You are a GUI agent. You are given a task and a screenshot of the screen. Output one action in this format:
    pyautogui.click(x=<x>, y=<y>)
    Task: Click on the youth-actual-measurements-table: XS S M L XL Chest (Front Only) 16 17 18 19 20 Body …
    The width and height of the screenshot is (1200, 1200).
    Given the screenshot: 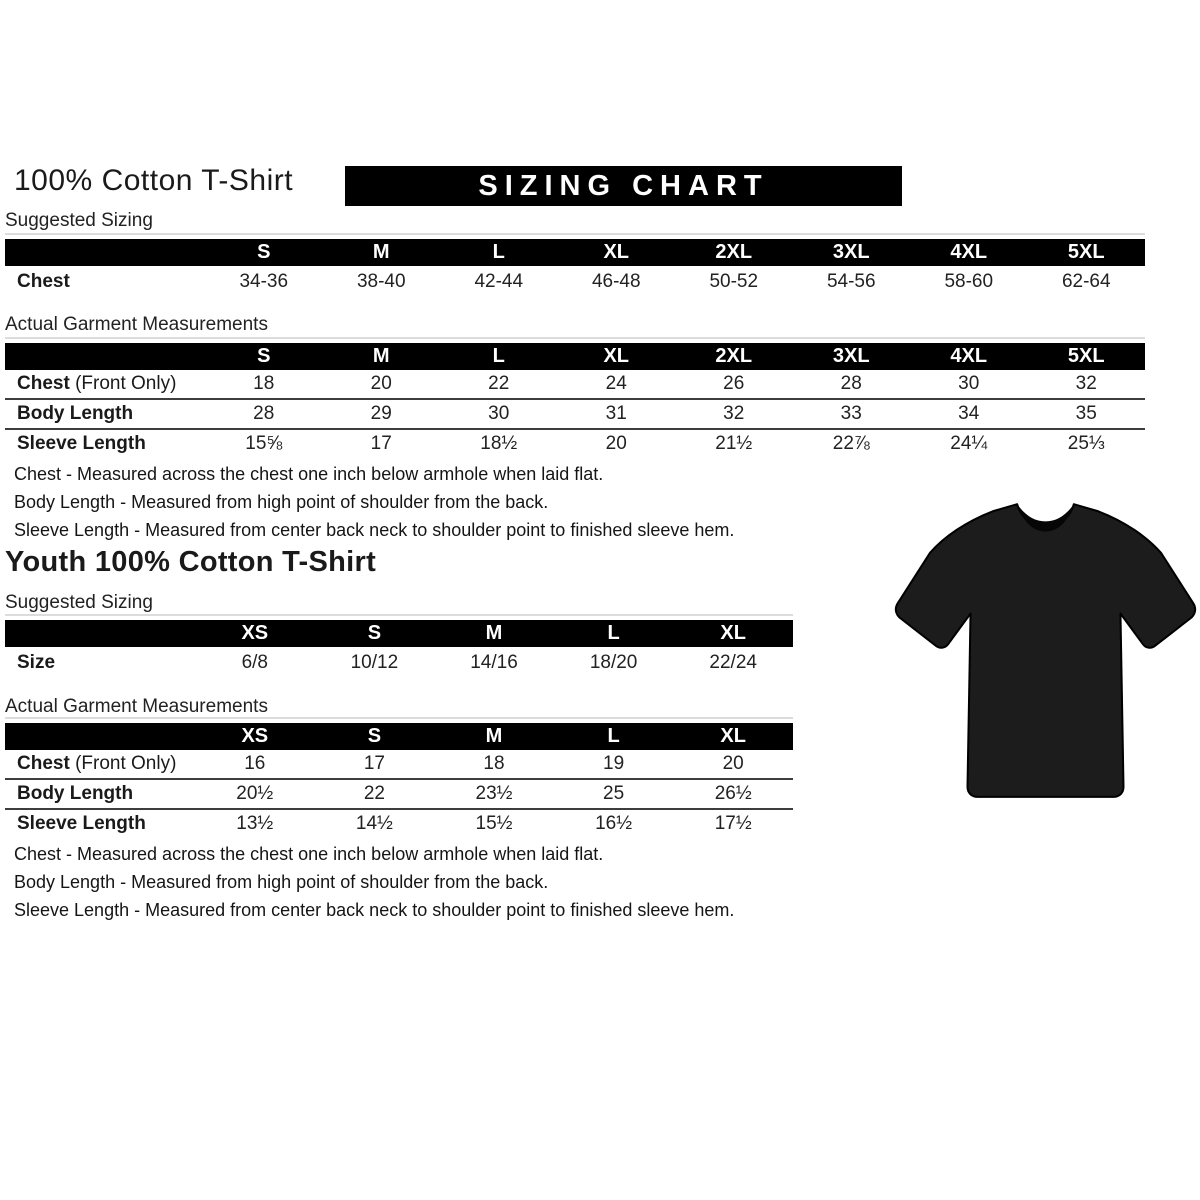 What is the action you would take?
    pyautogui.click(x=399, y=777)
    